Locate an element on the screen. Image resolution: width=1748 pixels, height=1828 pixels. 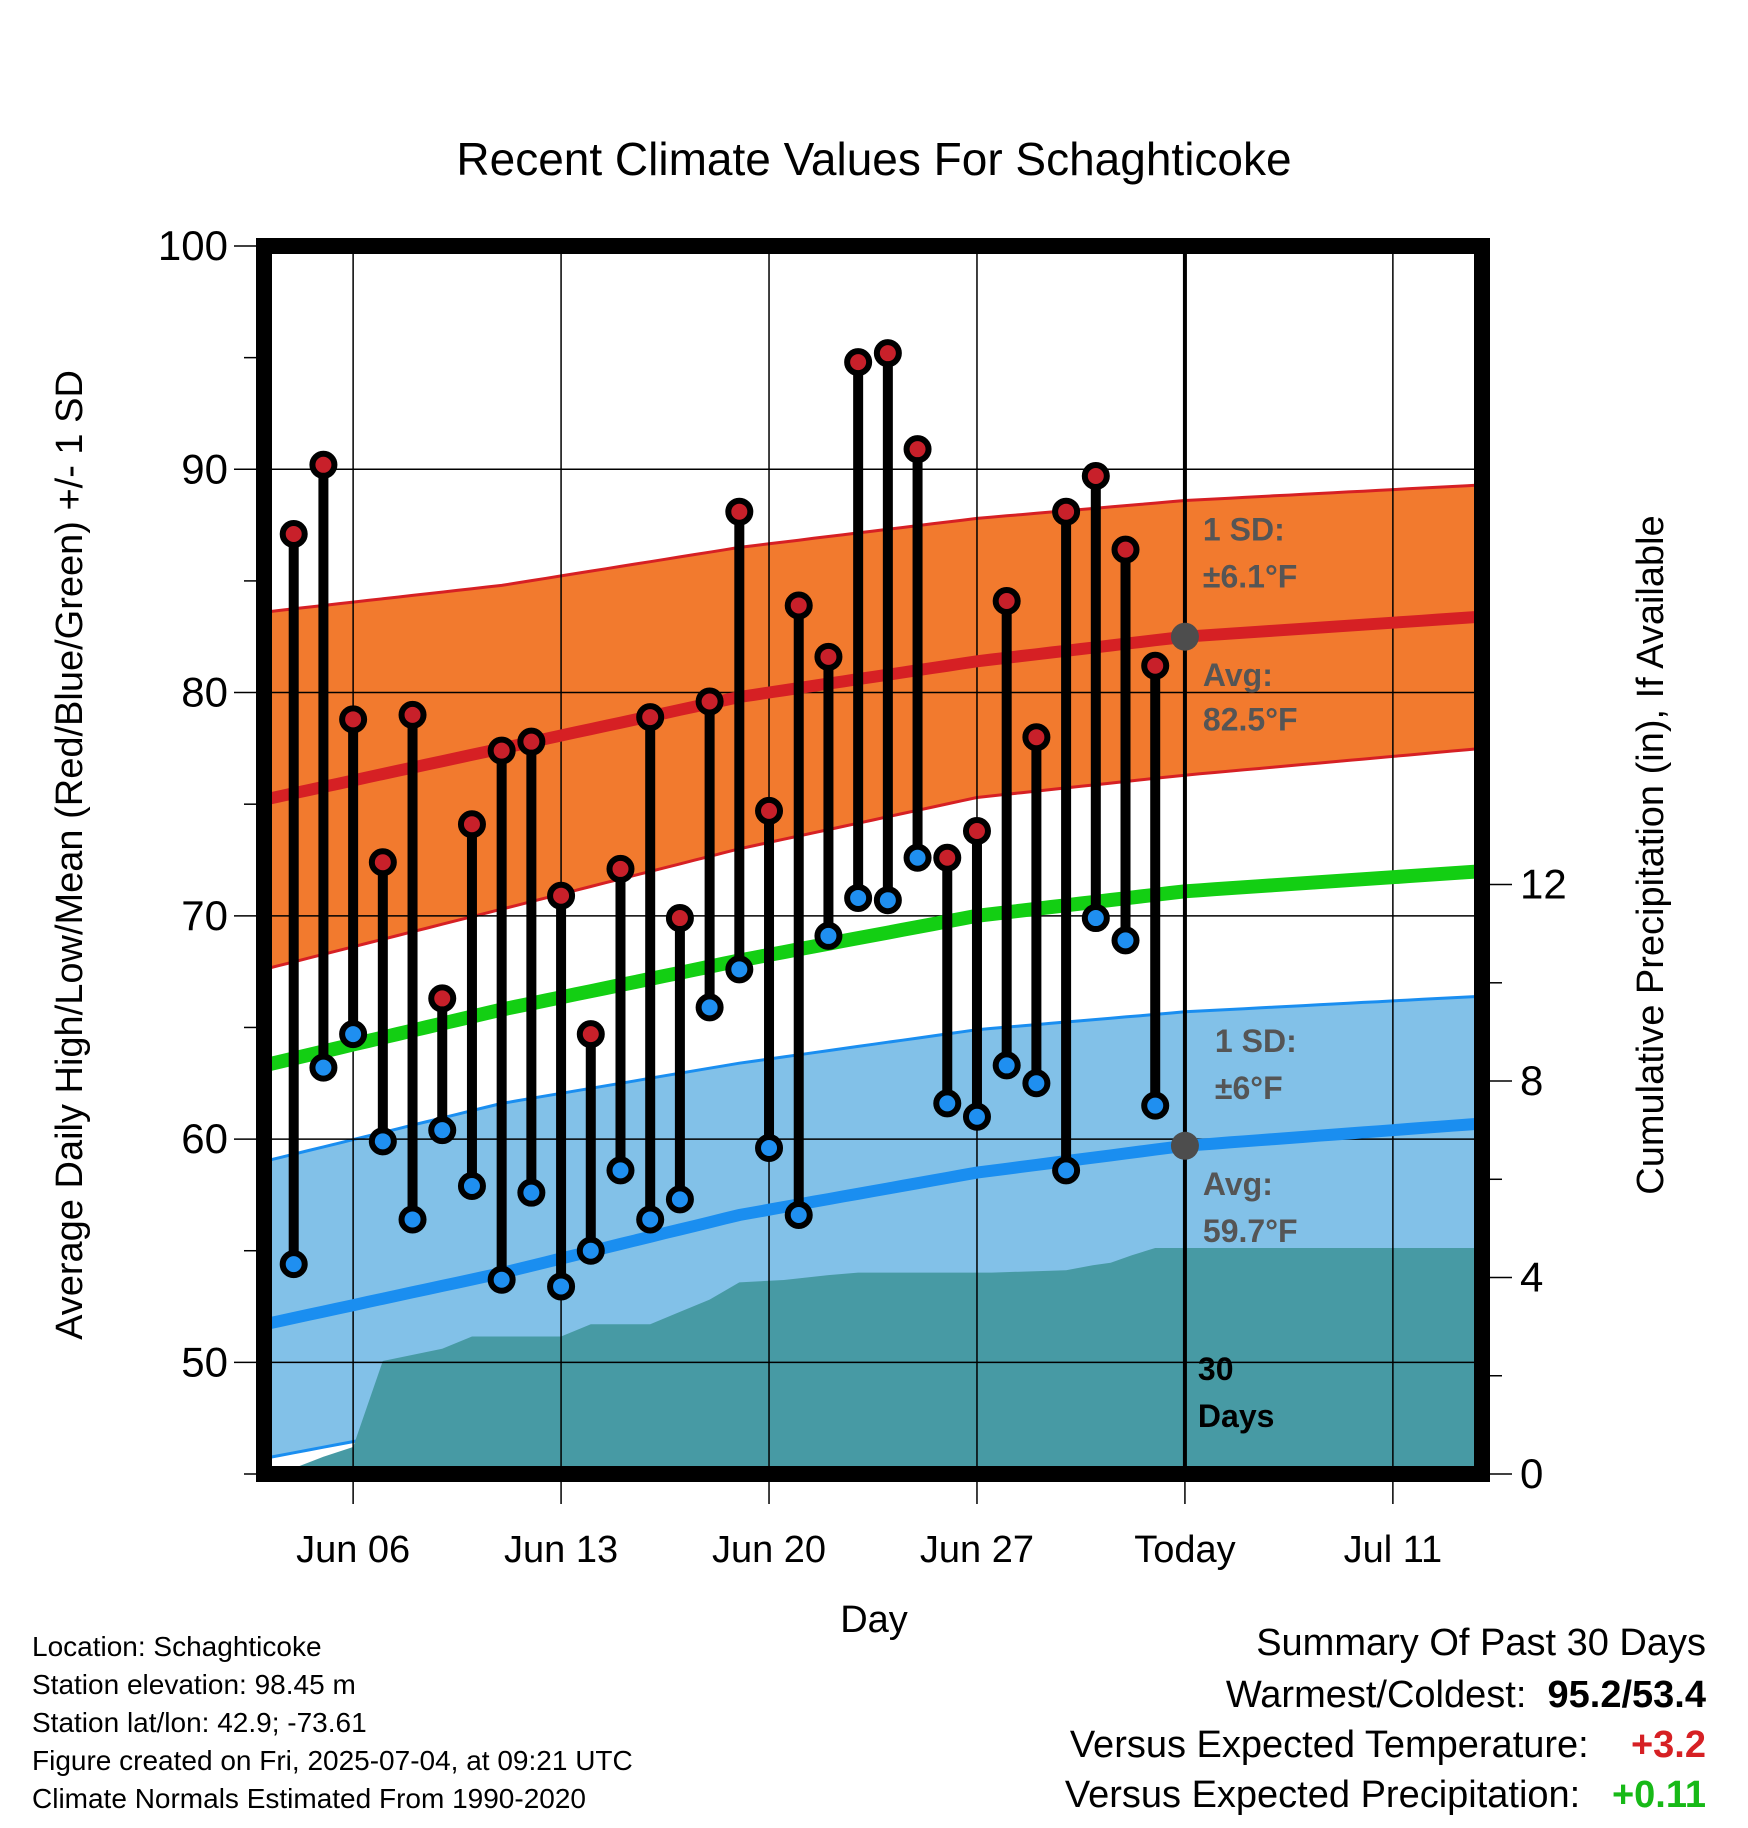
days-label-number: 30 is located at coordinates (1216, 1369).